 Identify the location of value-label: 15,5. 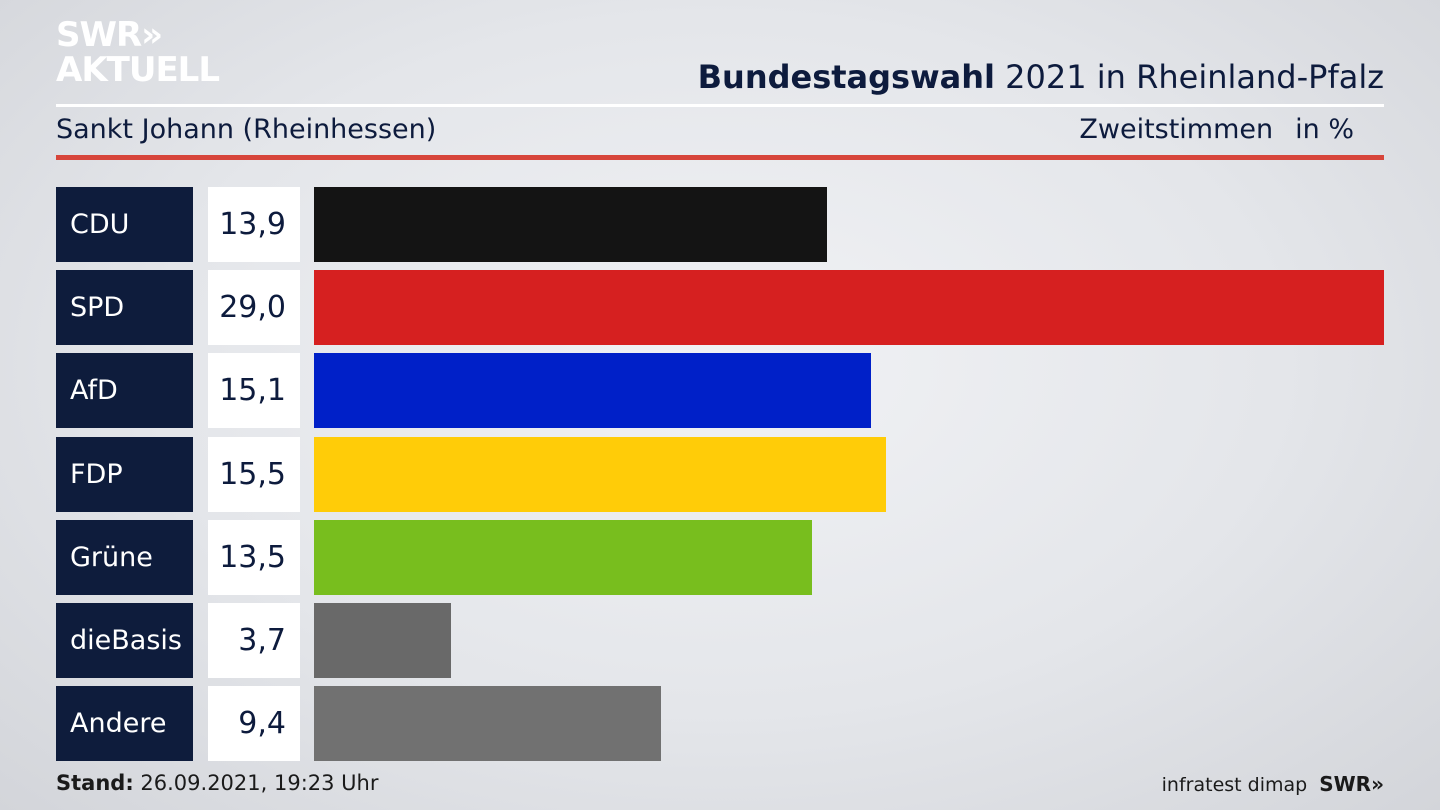
(254, 474).